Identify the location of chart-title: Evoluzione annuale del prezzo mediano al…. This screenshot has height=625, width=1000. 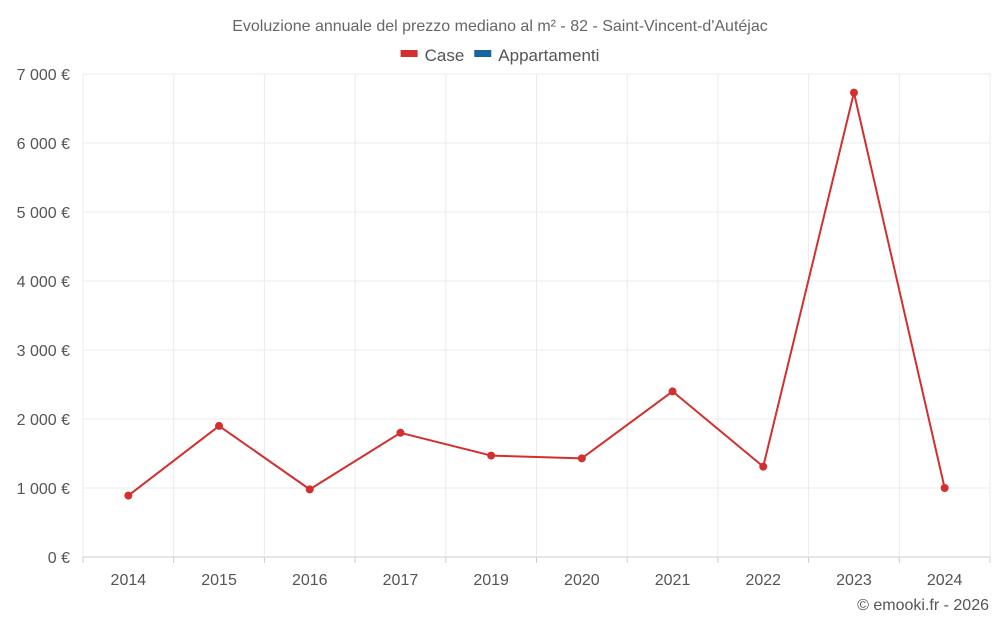
(500, 26).